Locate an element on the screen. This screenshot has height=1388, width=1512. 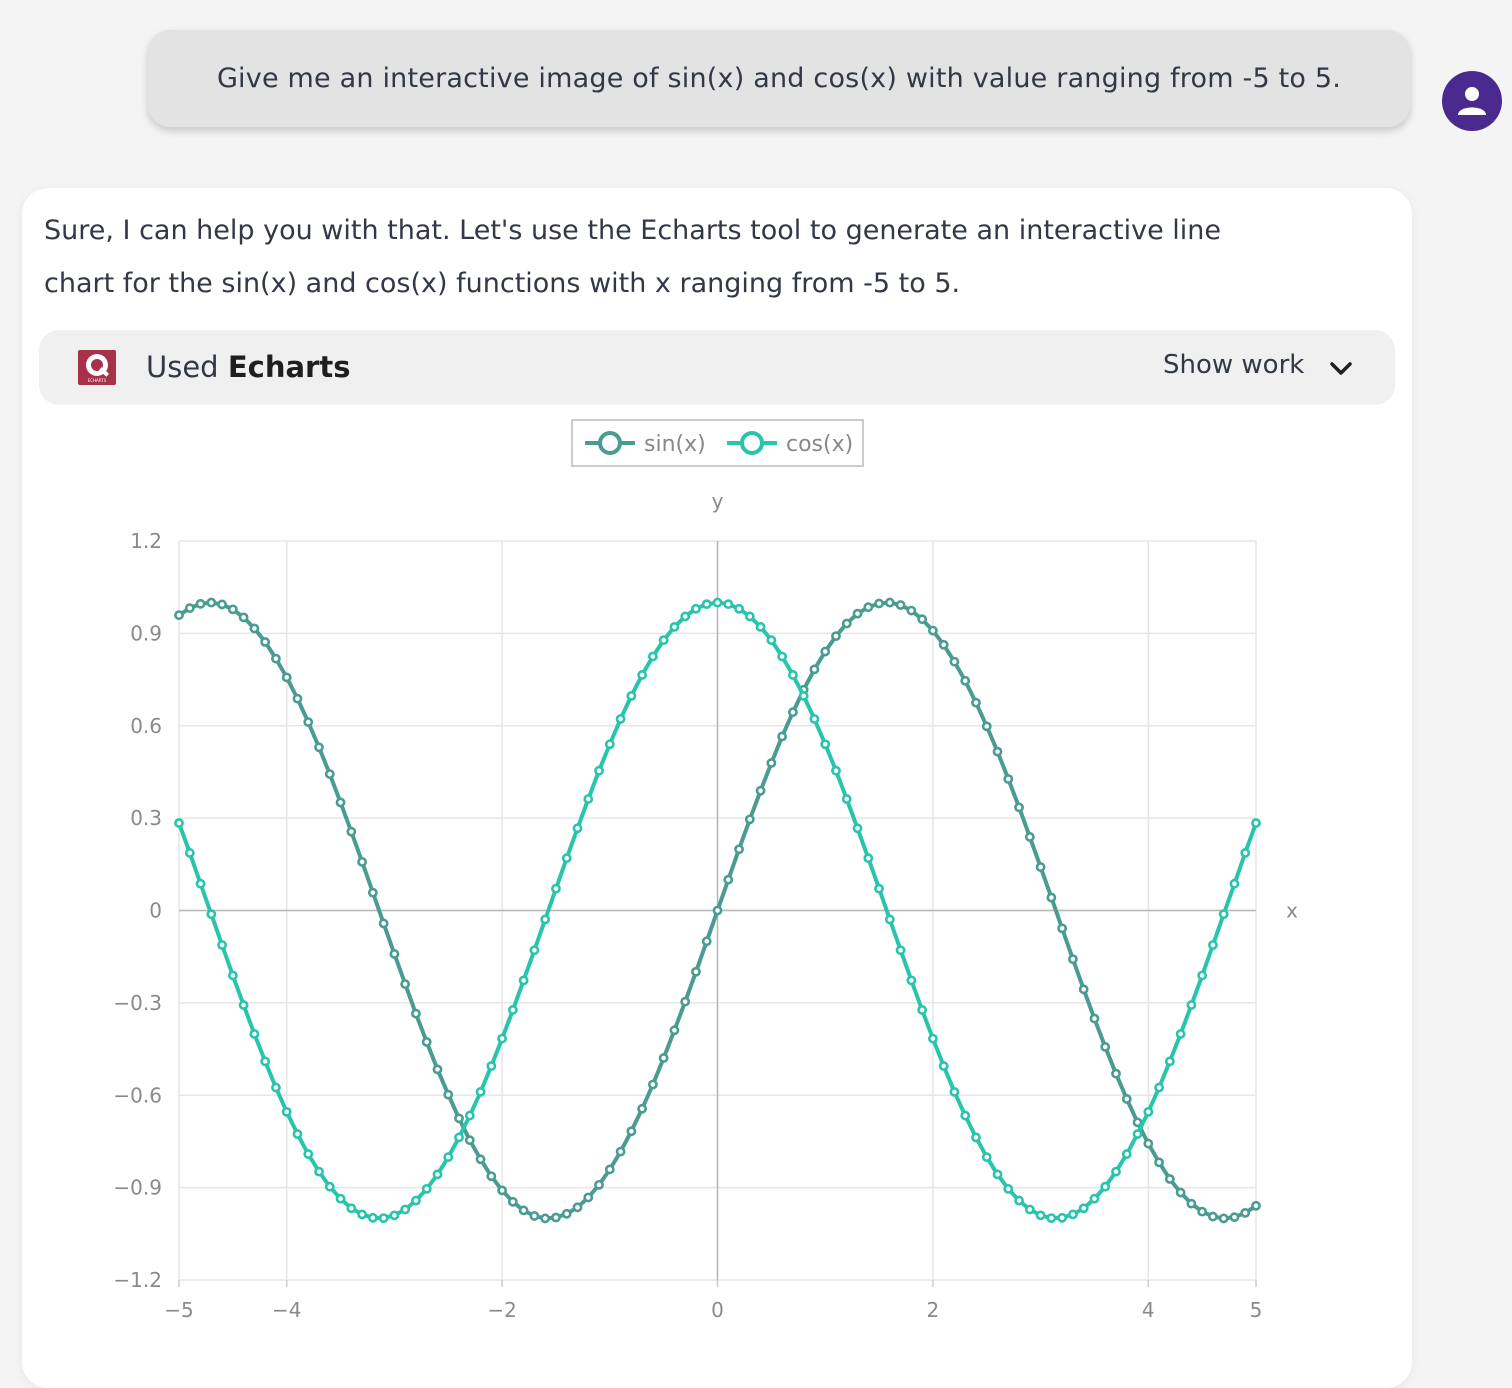
x-tick-label: 2 is located at coordinates (933, 1310).